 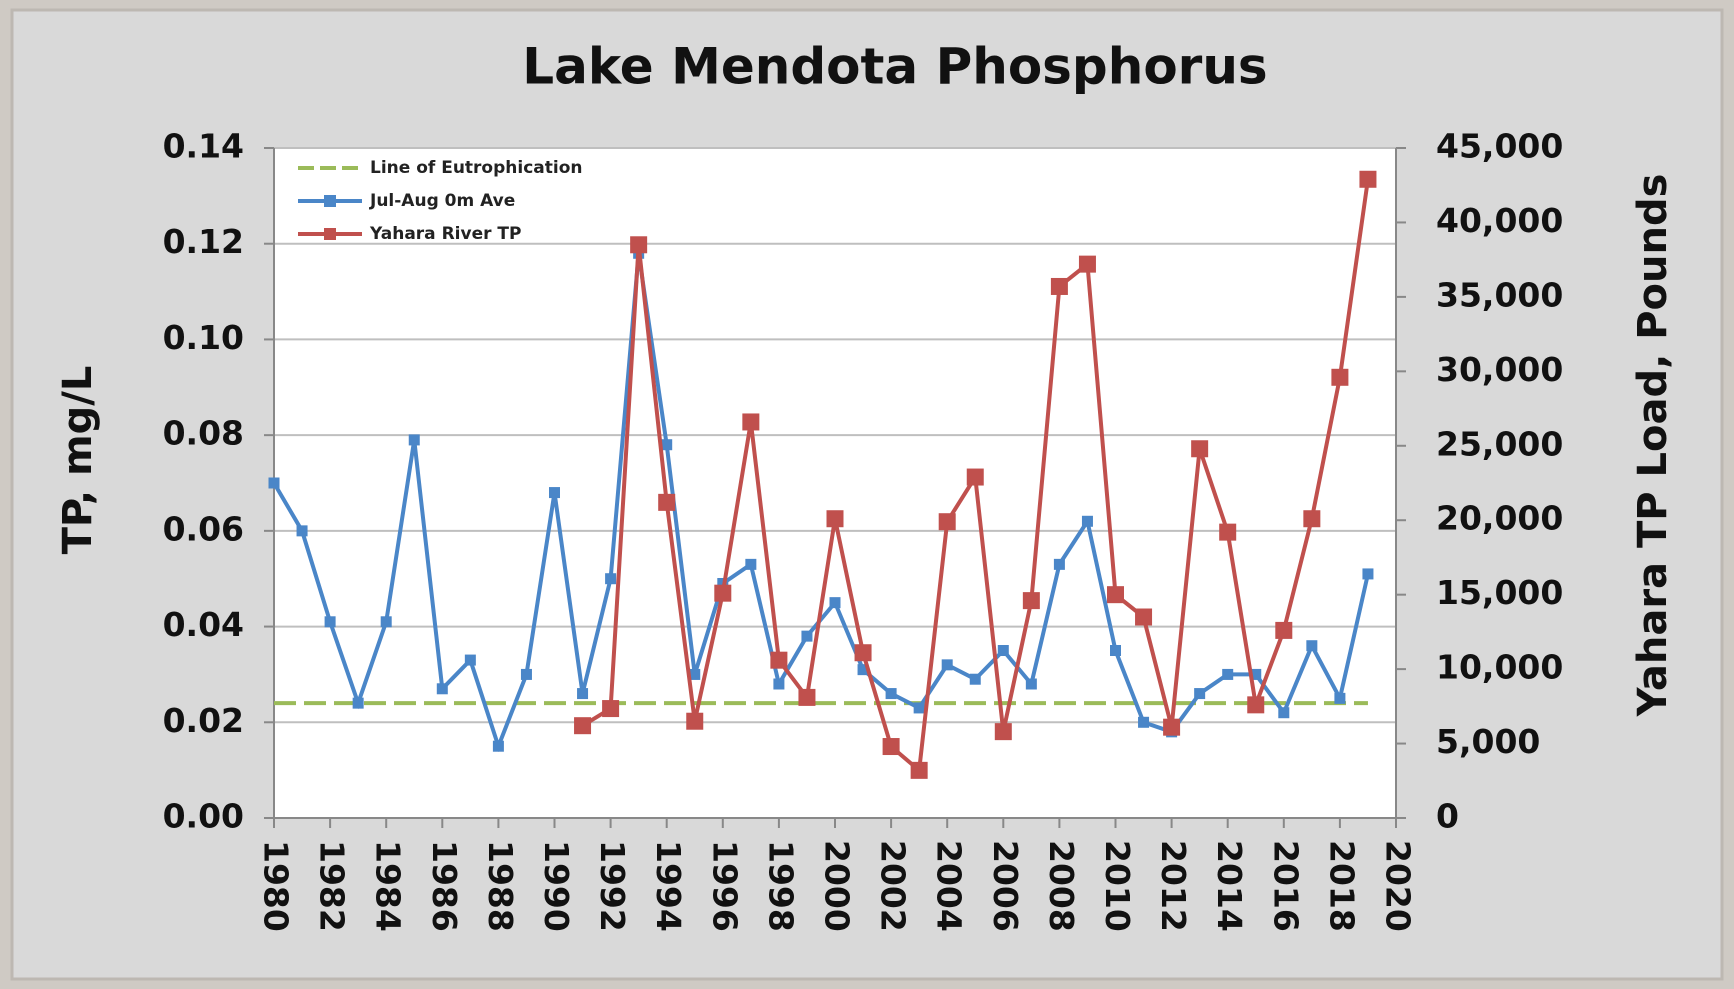 What do you see at coordinates (556, 886) in the screenshot?
I see `x-tick-label: 1990` at bounding box center [556, 886].